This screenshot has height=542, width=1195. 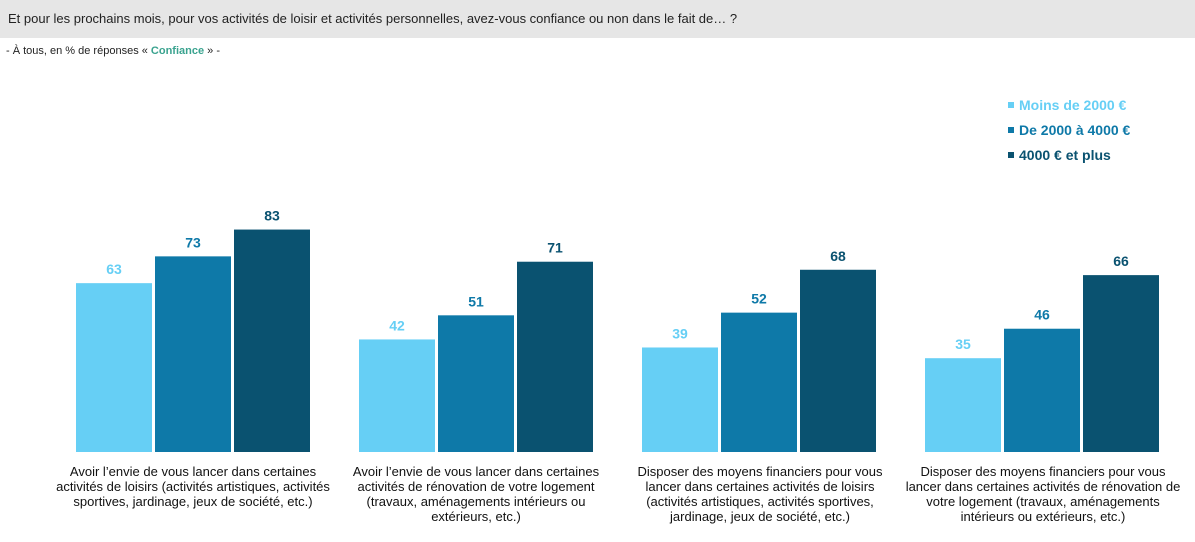 I want to click on subtitle-suffix: » -, so click(x=212, y=51).